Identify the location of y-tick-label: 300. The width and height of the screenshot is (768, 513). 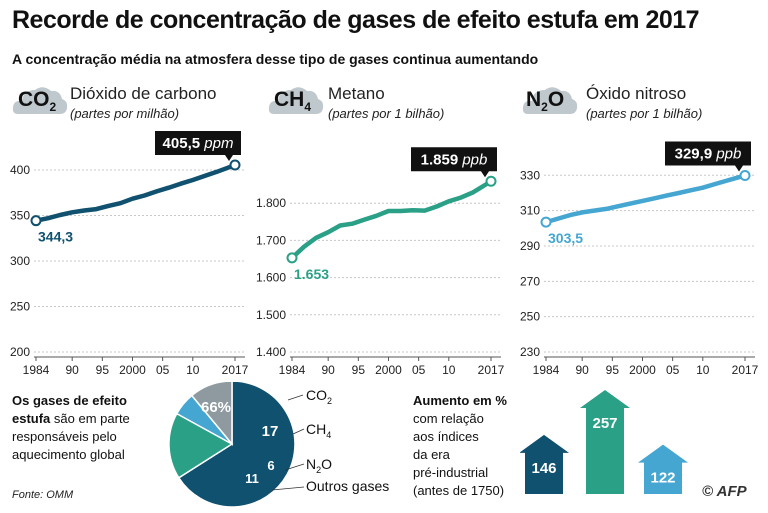
(20, 261).